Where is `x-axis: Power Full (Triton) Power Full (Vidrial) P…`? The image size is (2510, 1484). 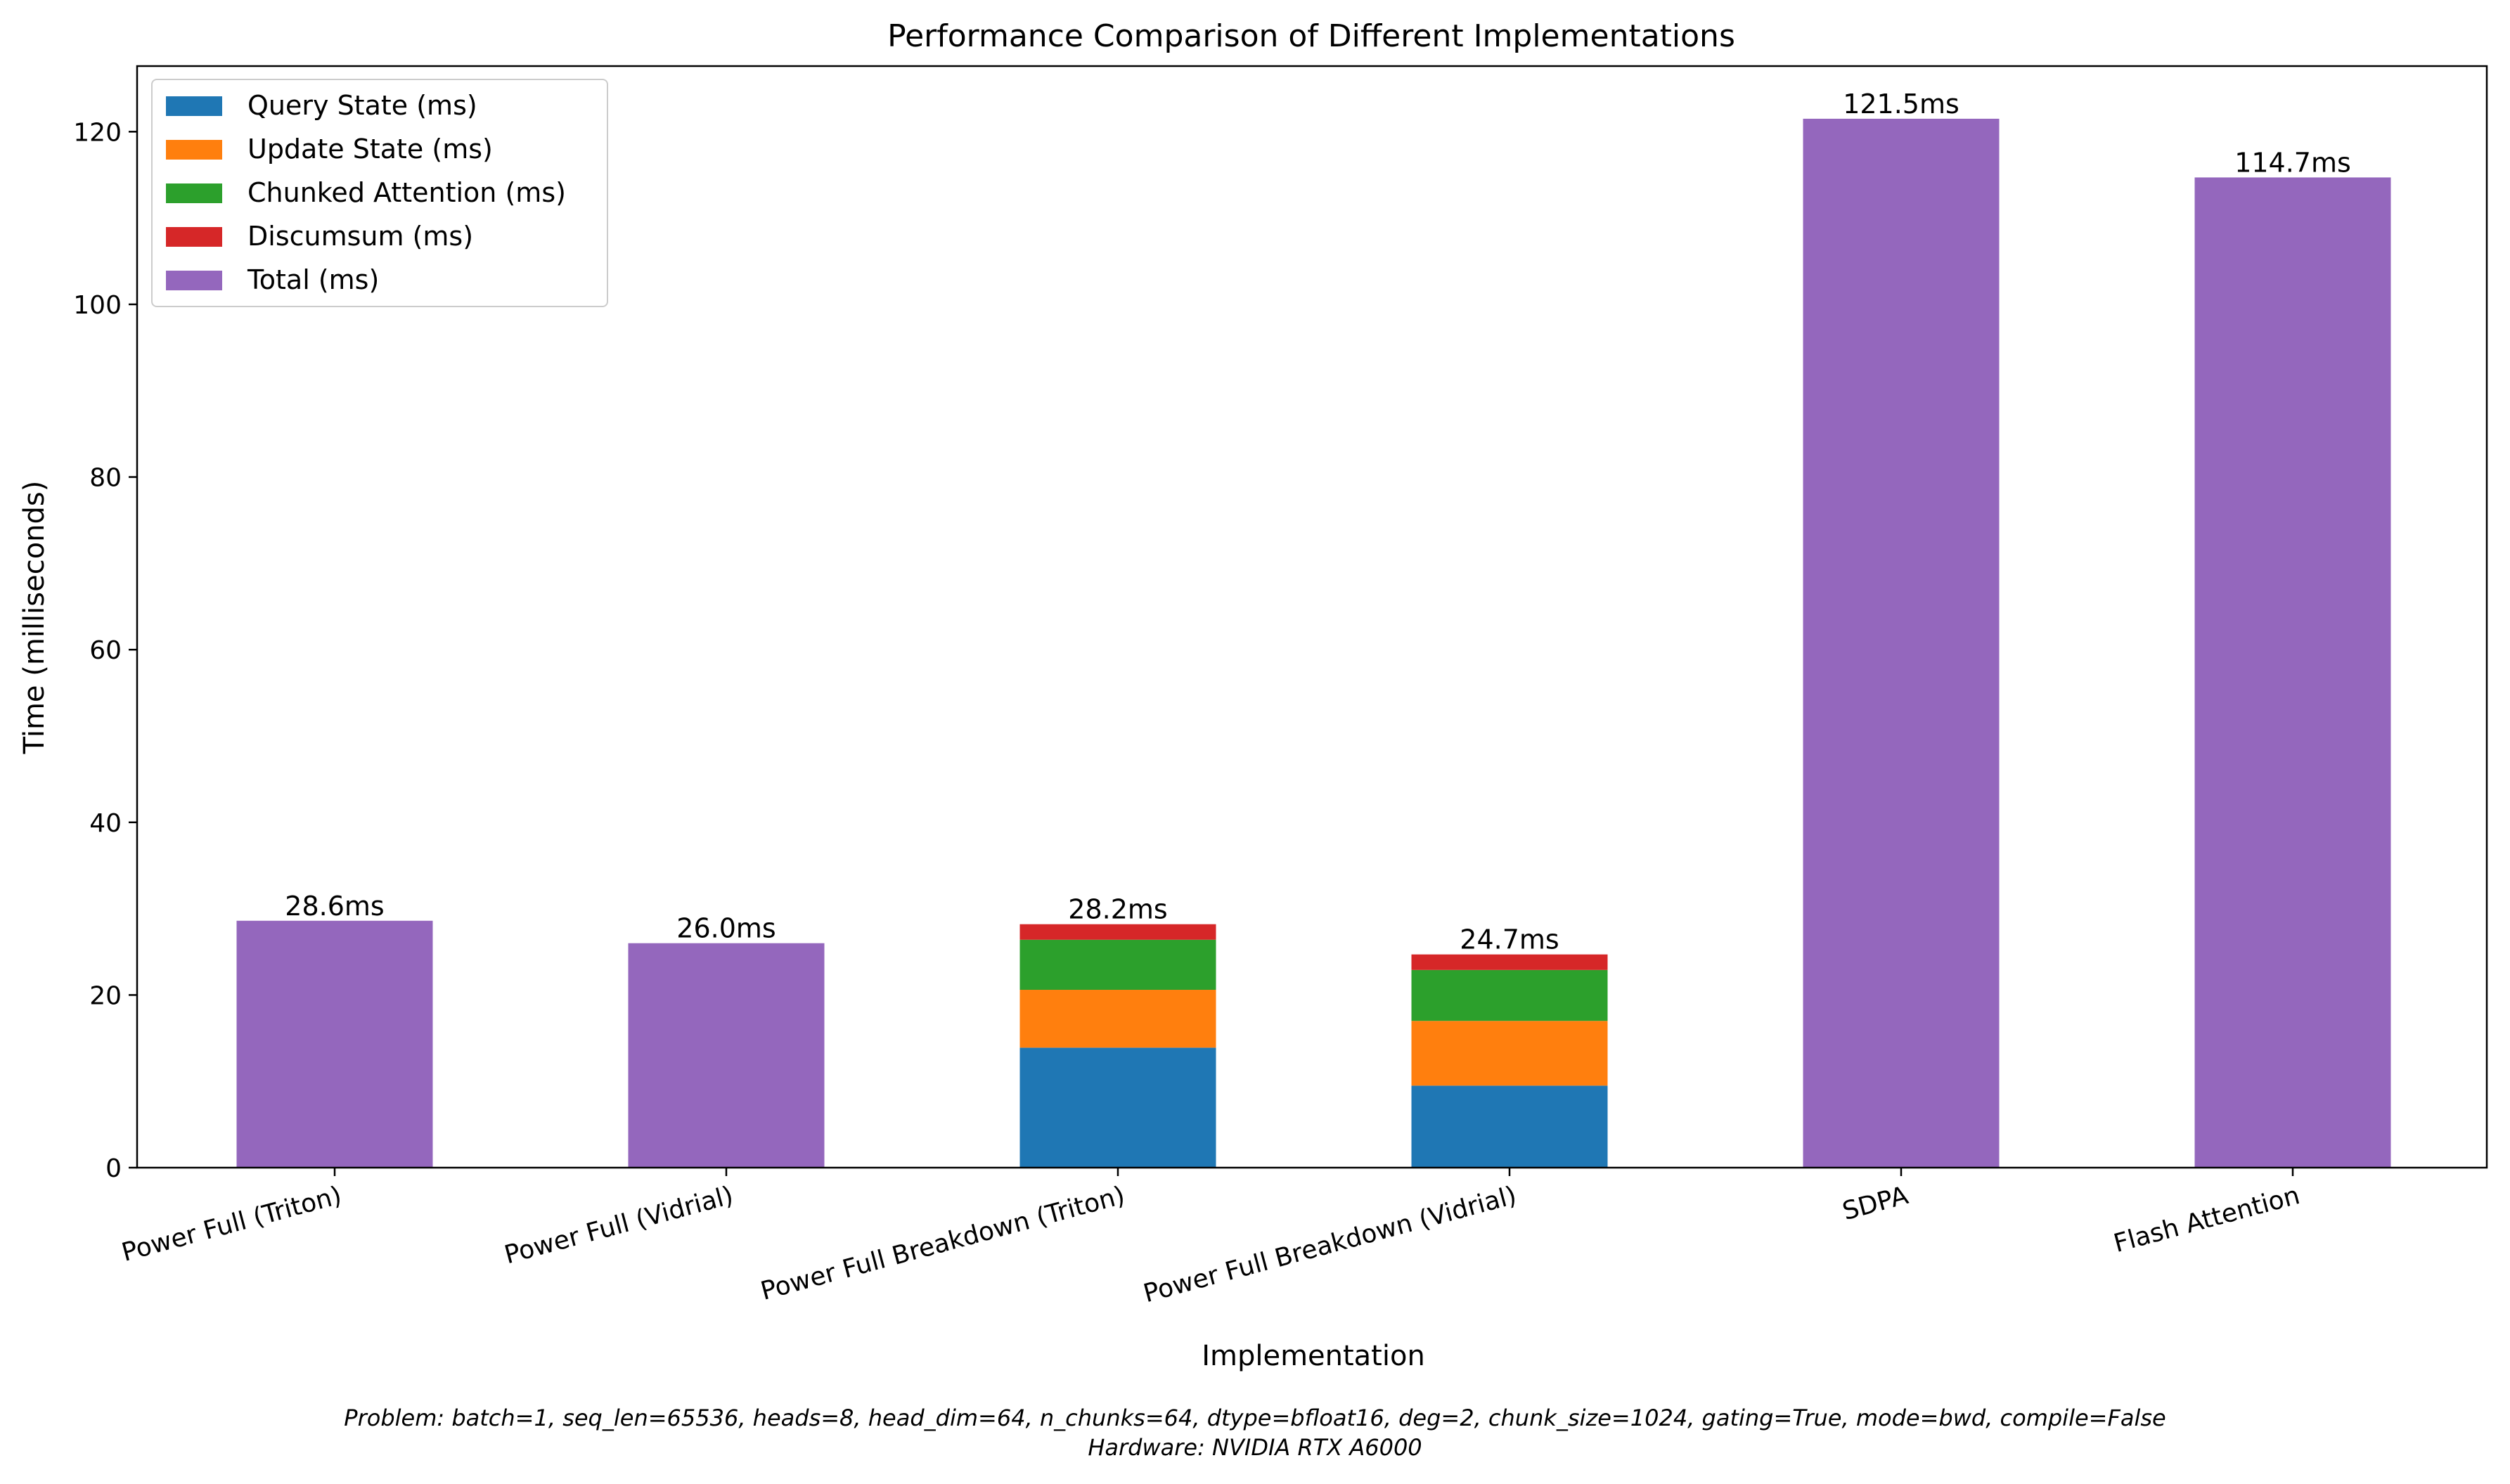 x-axis: Power Full (Triton) Power Full (Vidrial) P… is located at coordinates (1211, 1238).